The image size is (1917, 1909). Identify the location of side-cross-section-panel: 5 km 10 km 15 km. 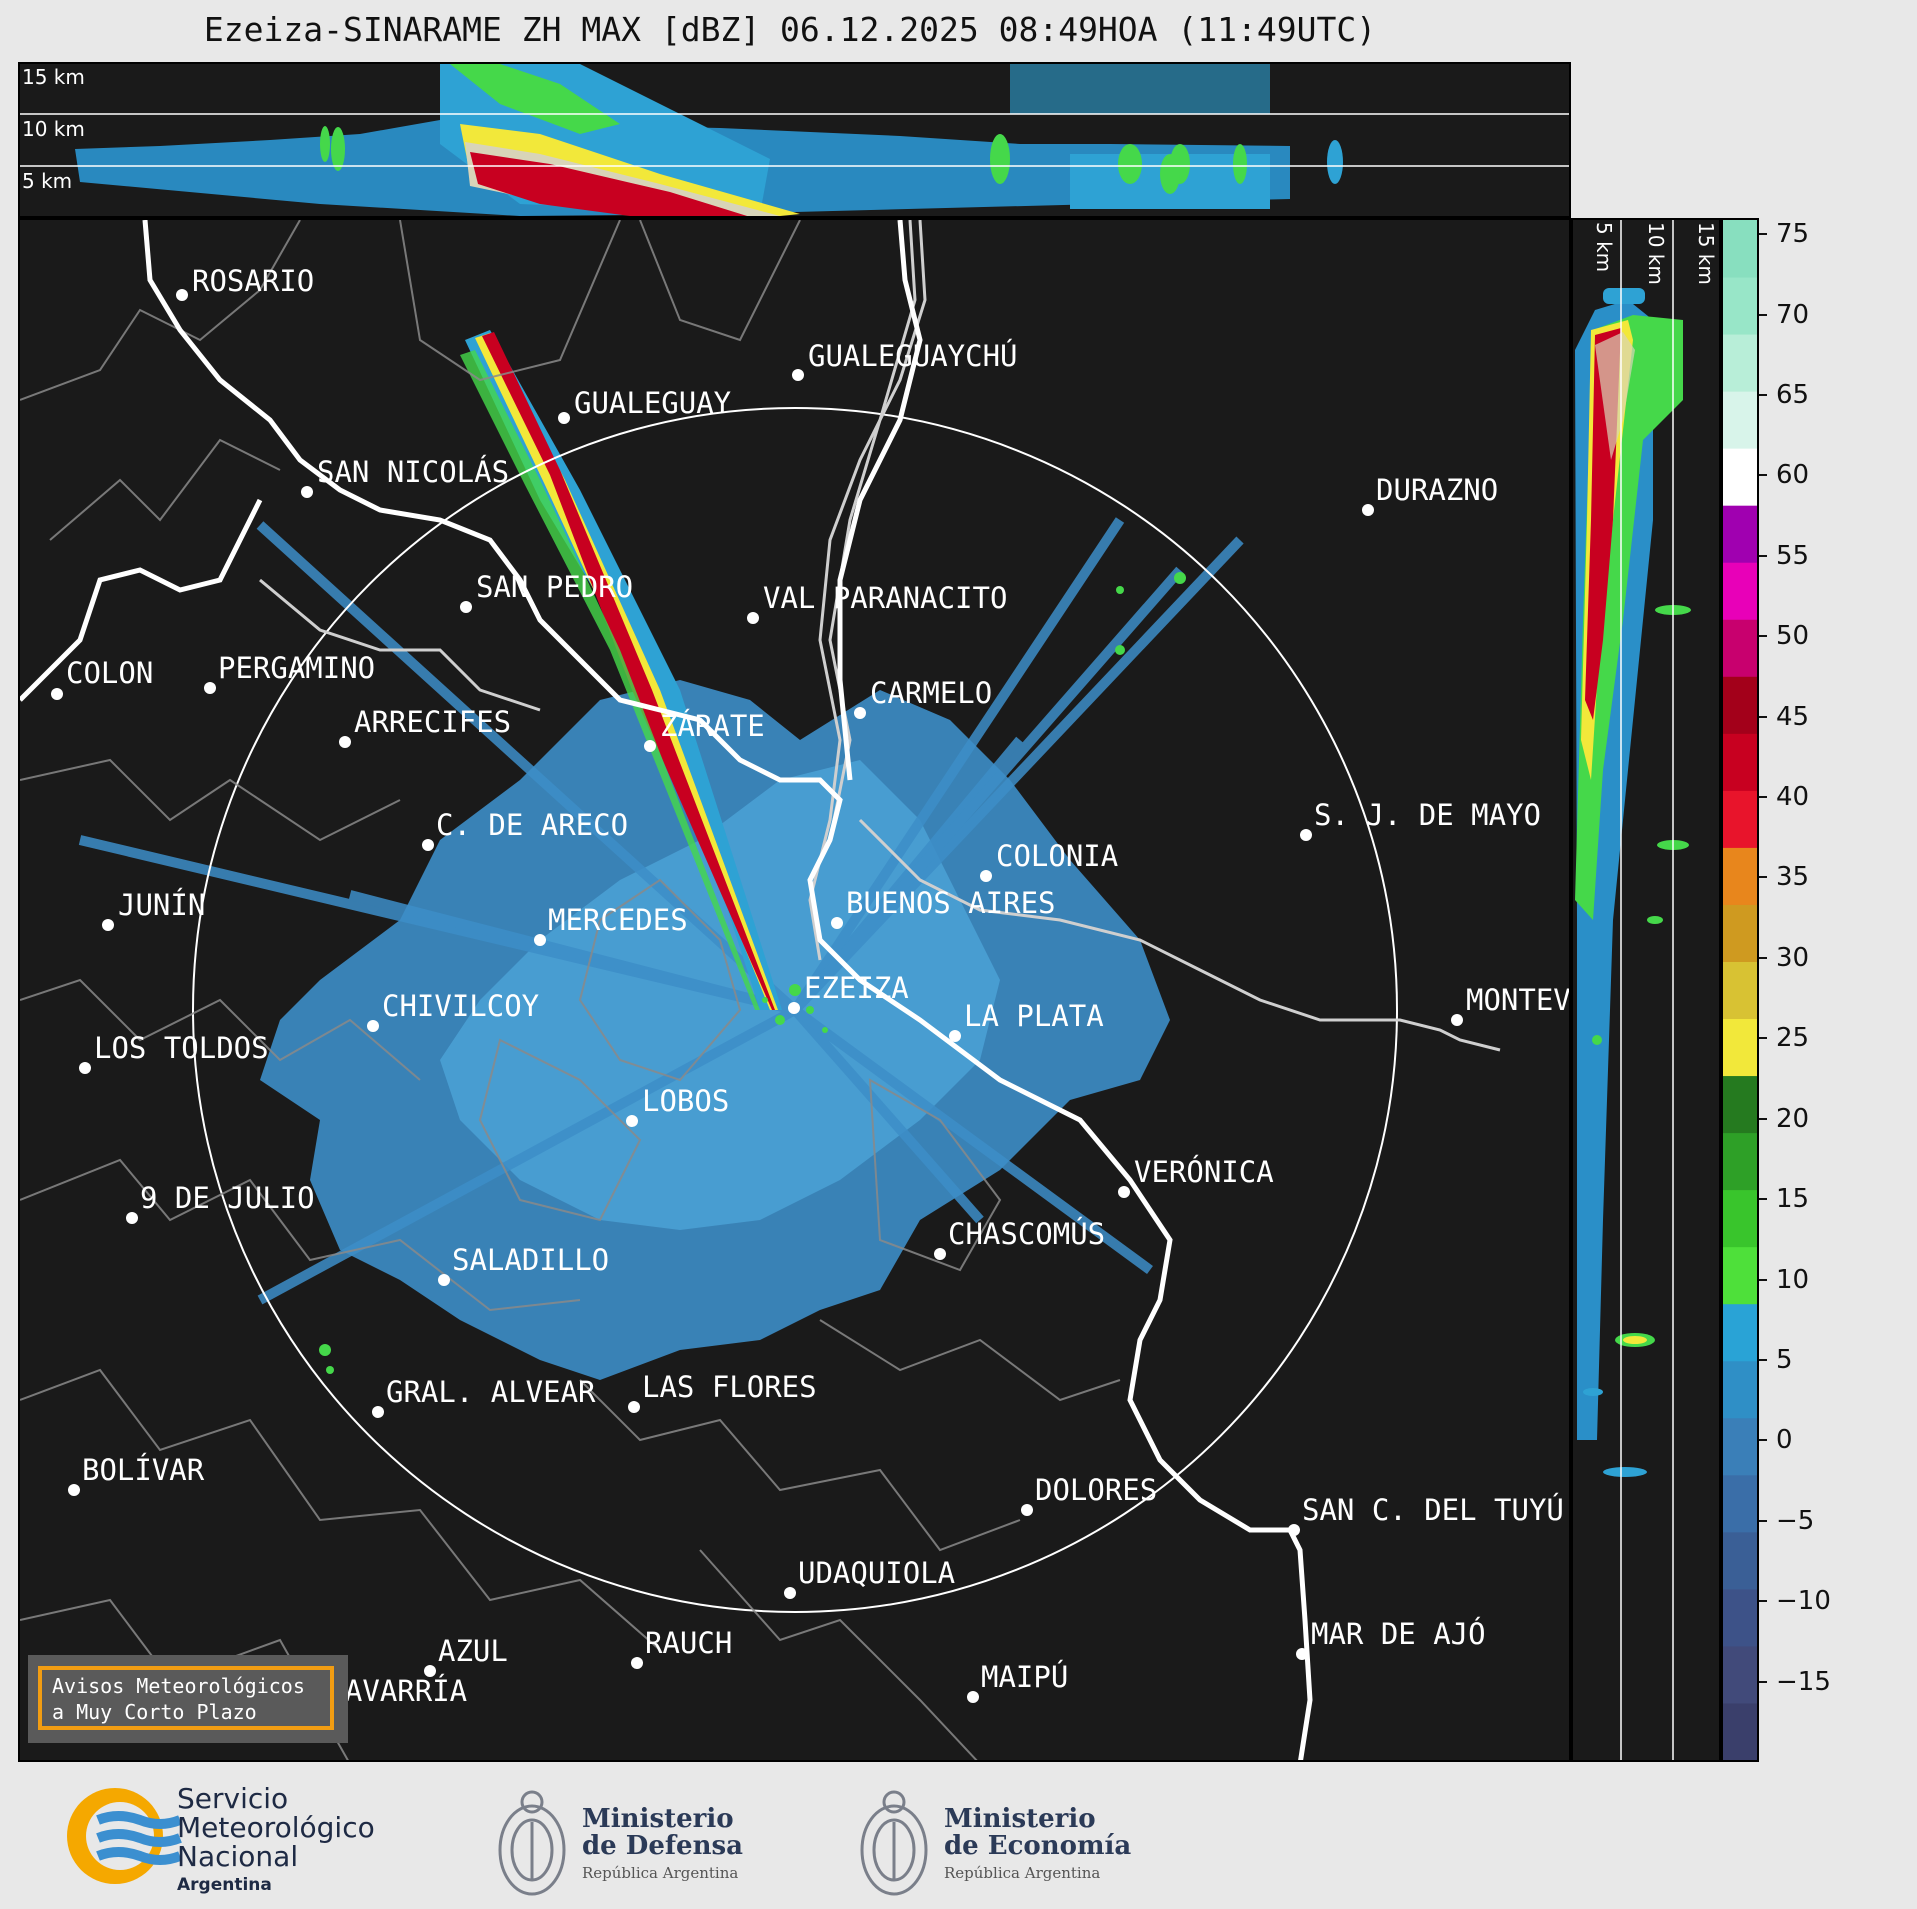
(1646, 990).